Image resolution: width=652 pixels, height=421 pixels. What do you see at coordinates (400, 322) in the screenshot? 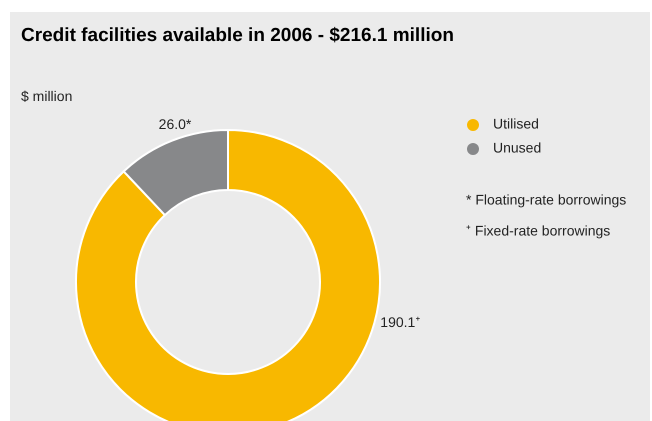
I see `data-label: 190.1⁺` at bounding box center [400, 322].